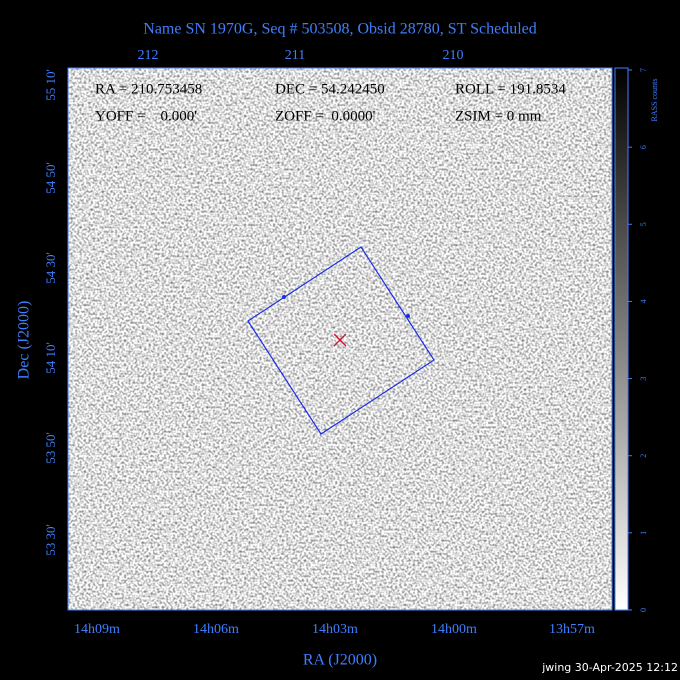 This screenshot has width=680, height=680. I want to click on info-text: ZOFF = 0.0000', so click(325, 116).